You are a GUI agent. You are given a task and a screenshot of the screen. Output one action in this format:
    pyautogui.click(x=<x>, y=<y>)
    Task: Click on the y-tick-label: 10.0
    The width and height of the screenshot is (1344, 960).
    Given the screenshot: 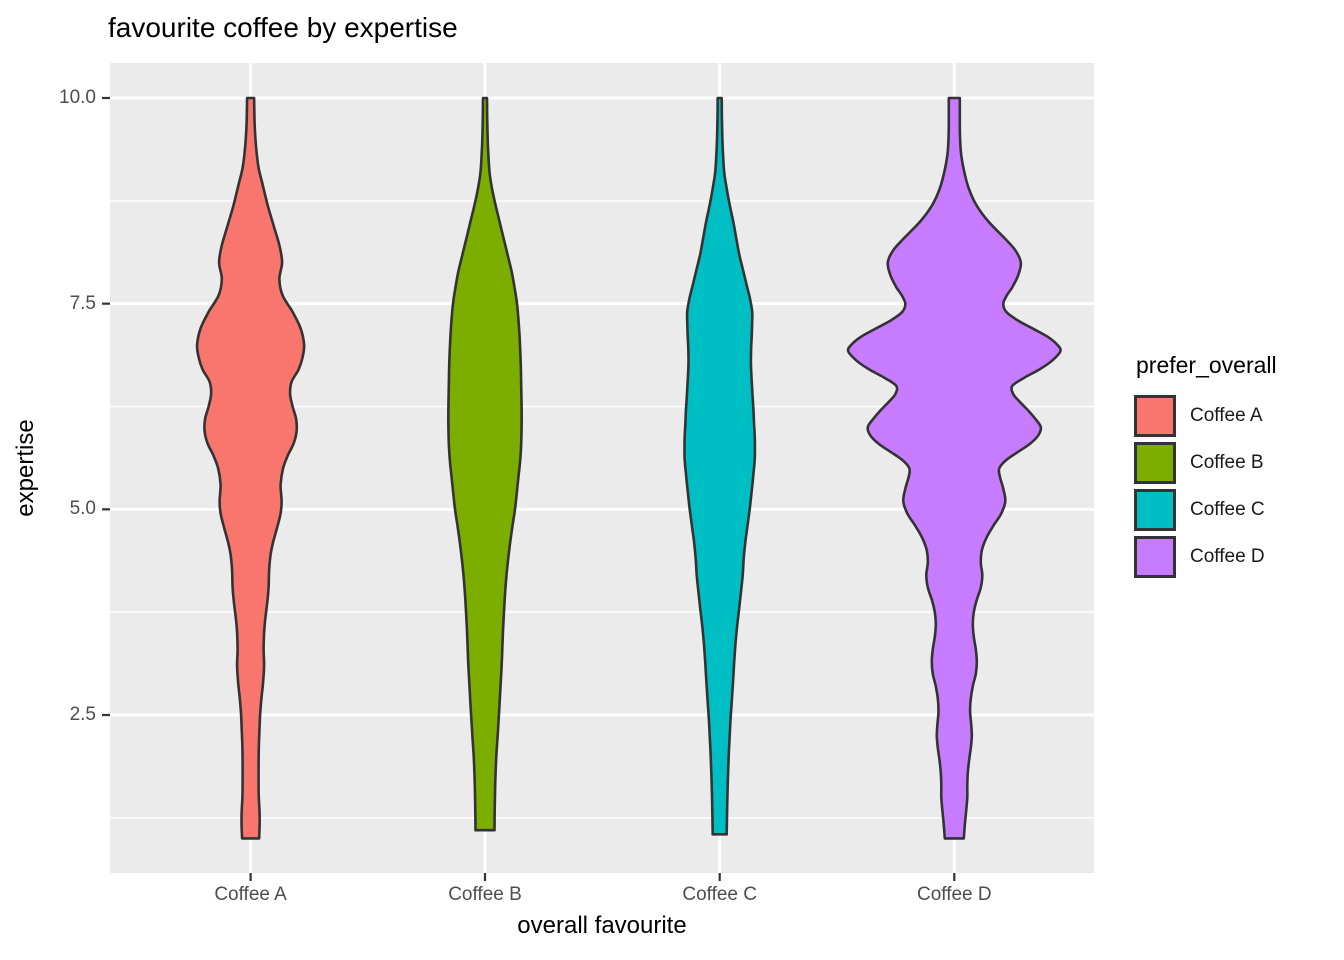 What is the action you would take?
    pyautogui.click(x=77, y=97)
    